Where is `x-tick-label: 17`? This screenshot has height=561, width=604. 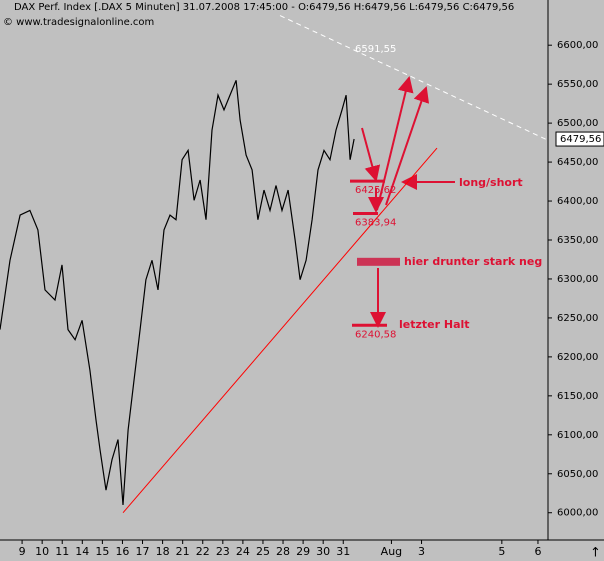
x-tick-label: 17 is located at coordinates (143, 551).